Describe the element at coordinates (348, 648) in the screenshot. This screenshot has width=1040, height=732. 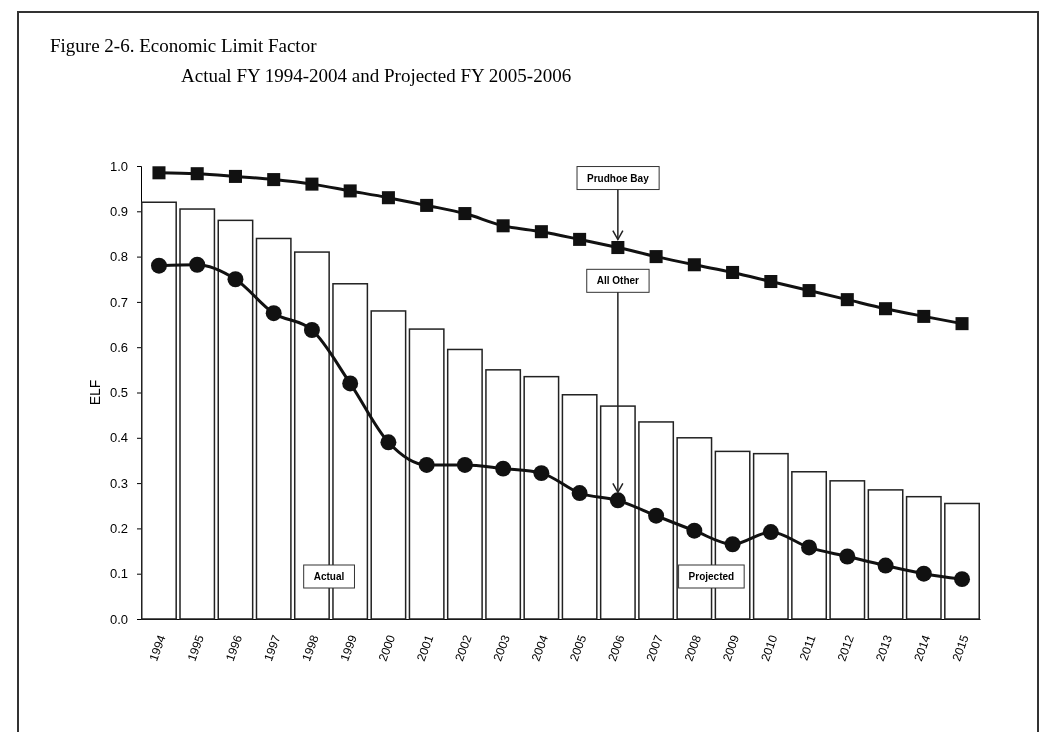
I see `x-tick-label: 1999` at that location.